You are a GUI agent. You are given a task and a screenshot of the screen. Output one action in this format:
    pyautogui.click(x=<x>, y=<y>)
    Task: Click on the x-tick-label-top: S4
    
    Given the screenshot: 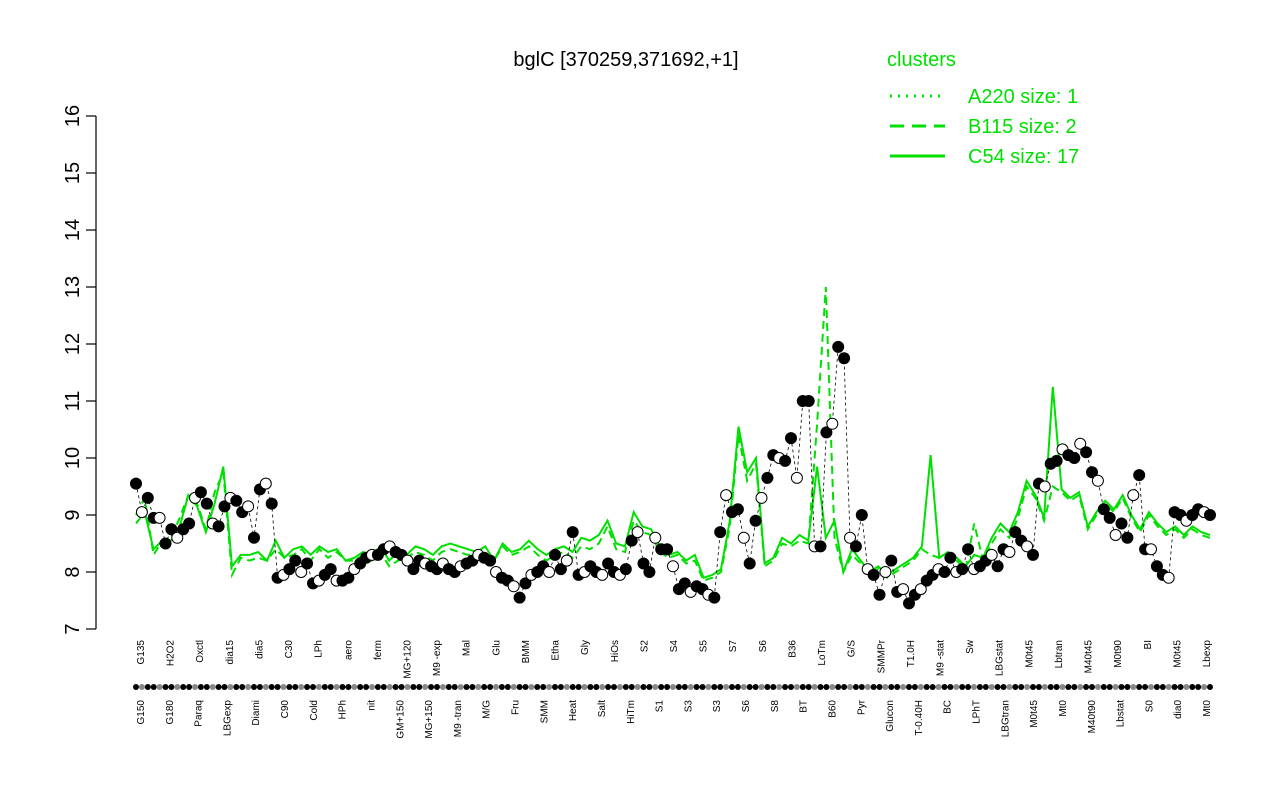 What is the action you would take?
    pyautogui.click(x=674, y=646)
    